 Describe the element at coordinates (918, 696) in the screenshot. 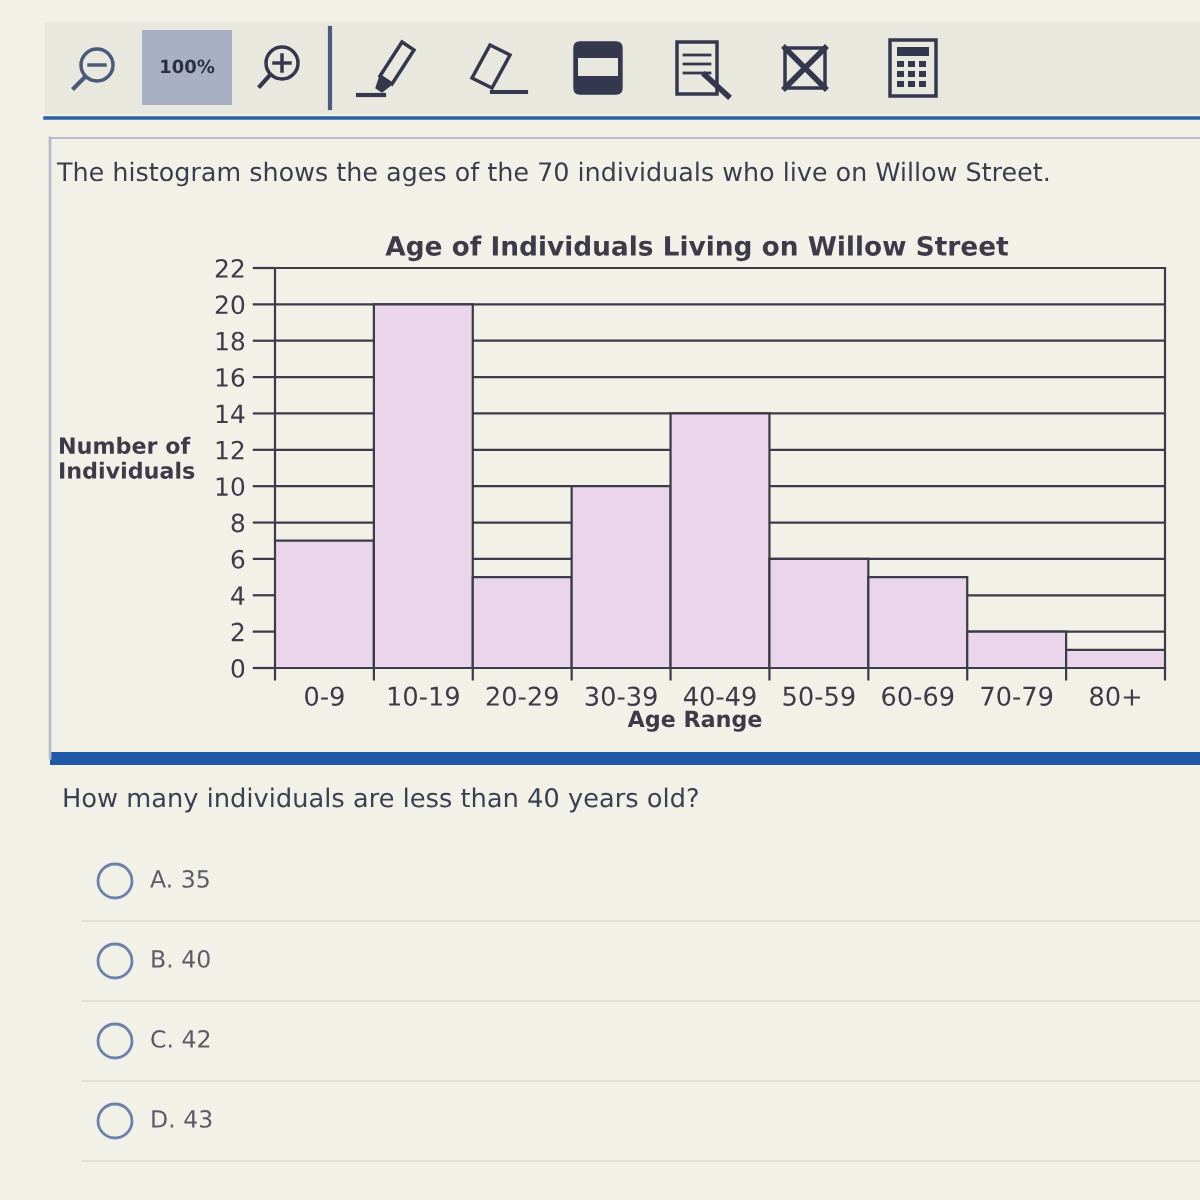

I see `x-tick-label: 60-69` at that location.